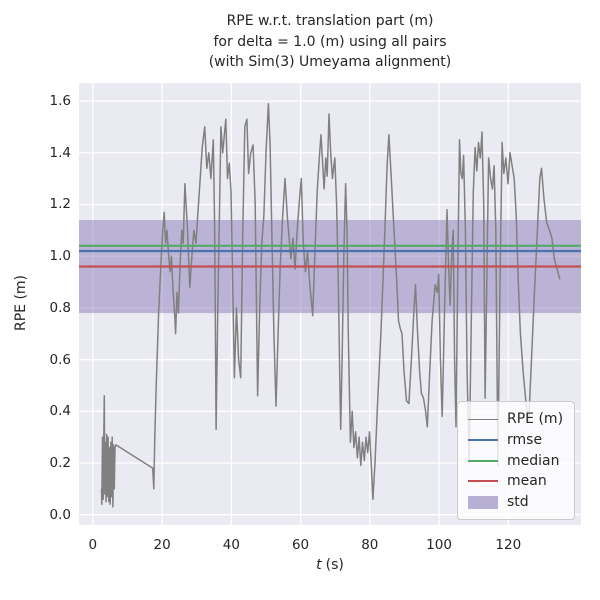 This screenshot has height=600, width=600. I want to click on y-tick-label: 1.2, so click(60, 204).